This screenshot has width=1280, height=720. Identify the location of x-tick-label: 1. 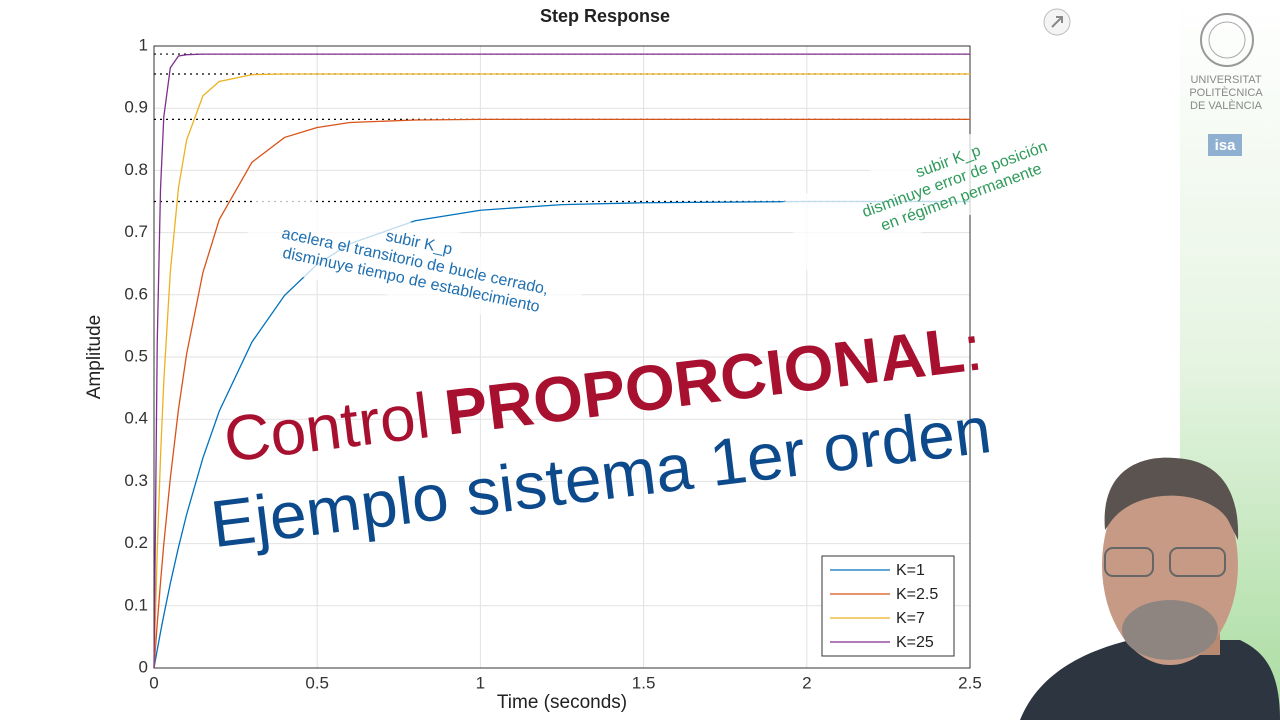
(480, 682).